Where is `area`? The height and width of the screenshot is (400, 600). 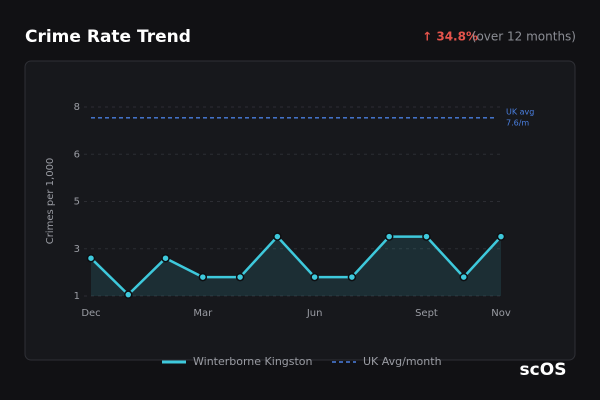 area is located at coordinates (296, 266).